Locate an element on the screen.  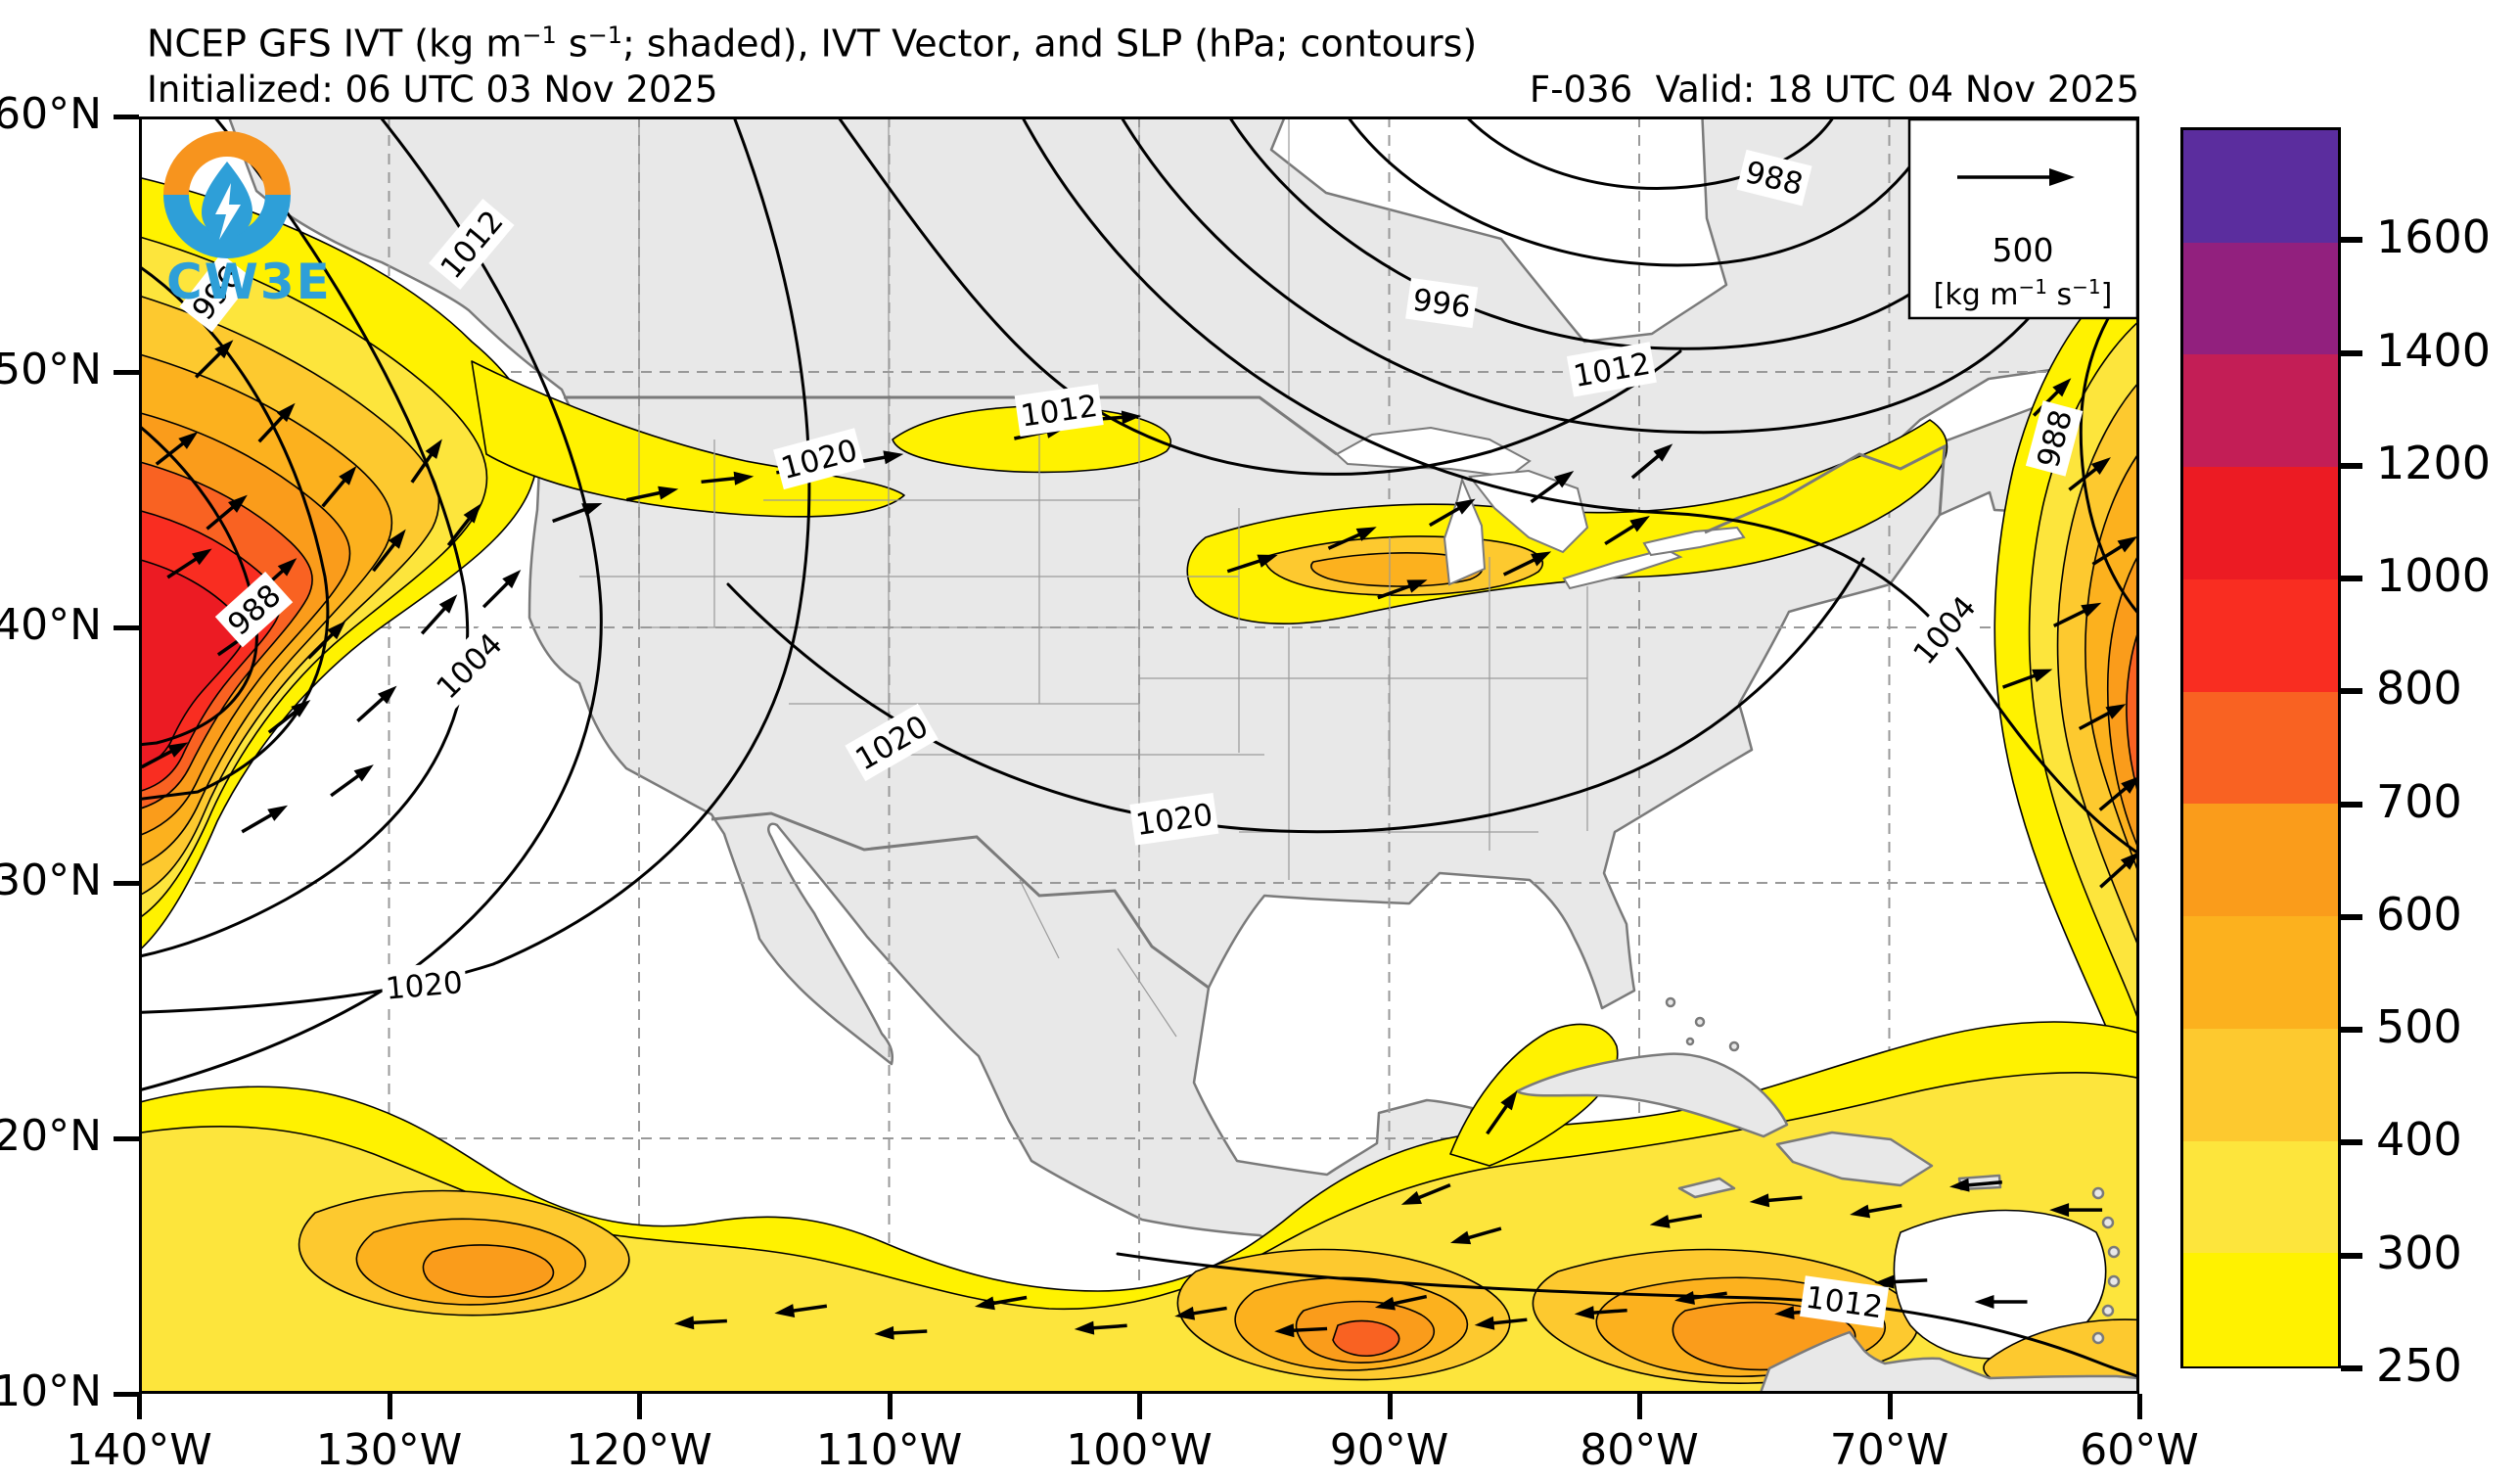
south-america-landmass is located at coordinates (1949, 1362).